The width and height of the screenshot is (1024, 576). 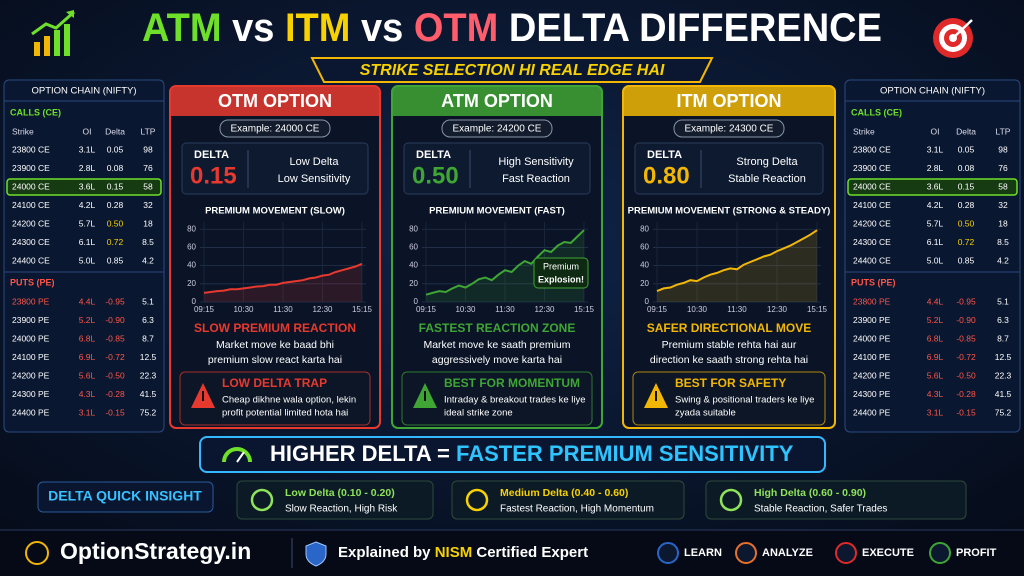 What do you see at coordinates (454, 552) in the screenshot?
I see `nism: NISM` at bounding box center [454, 552].